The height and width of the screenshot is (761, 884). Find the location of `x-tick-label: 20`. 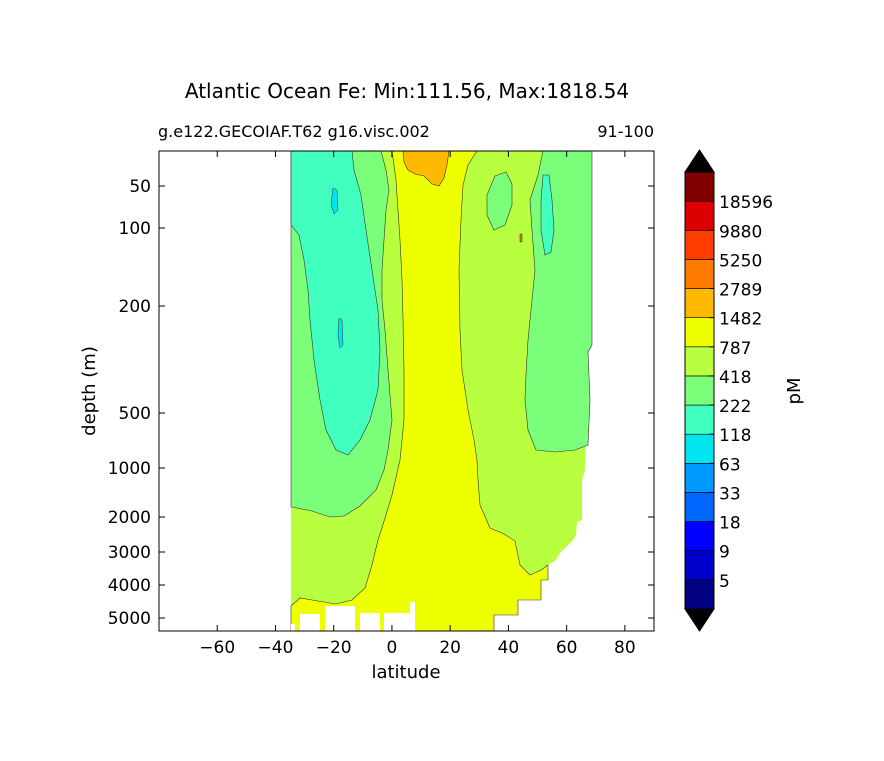

x-tick-label: 20 is located at coordinates (450, 648).